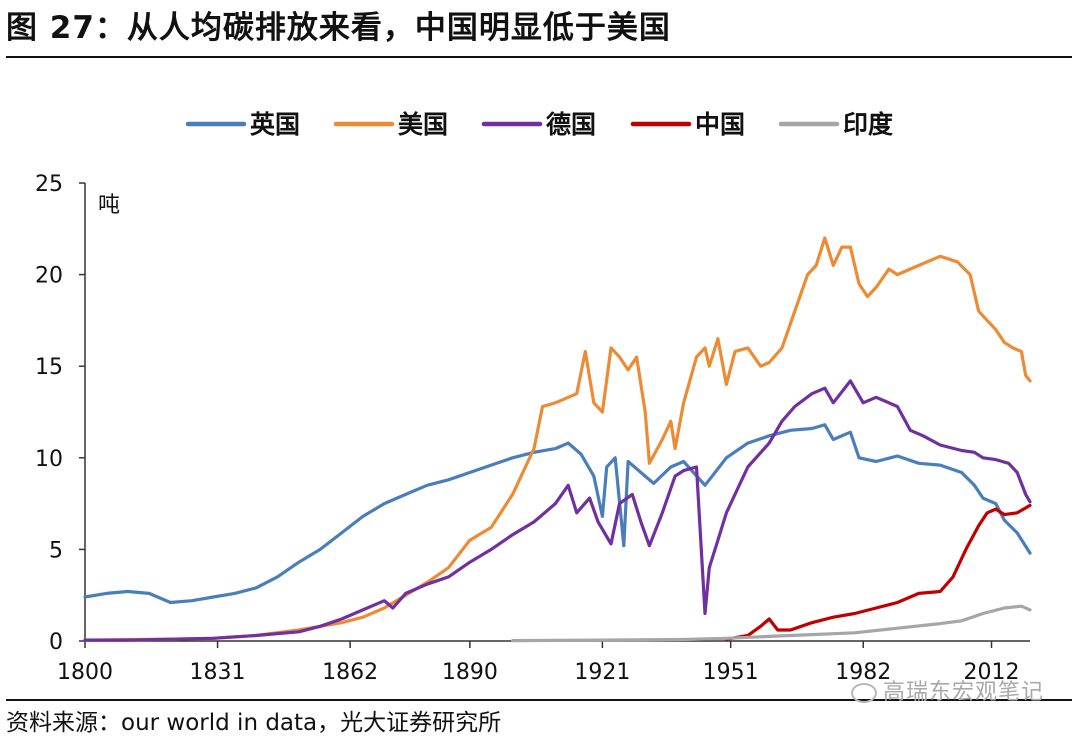  Describe the element at coordinates (56, 642) in the screenshot. I see `y-tick-label: 0` at that location.